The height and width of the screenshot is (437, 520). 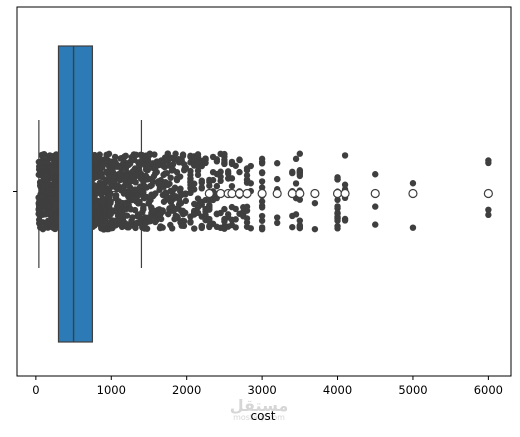 What do you see at coordinates (412, 390) in the screenshot?
I see `x-tick-label: 5000` at bounding box center [412, 390].